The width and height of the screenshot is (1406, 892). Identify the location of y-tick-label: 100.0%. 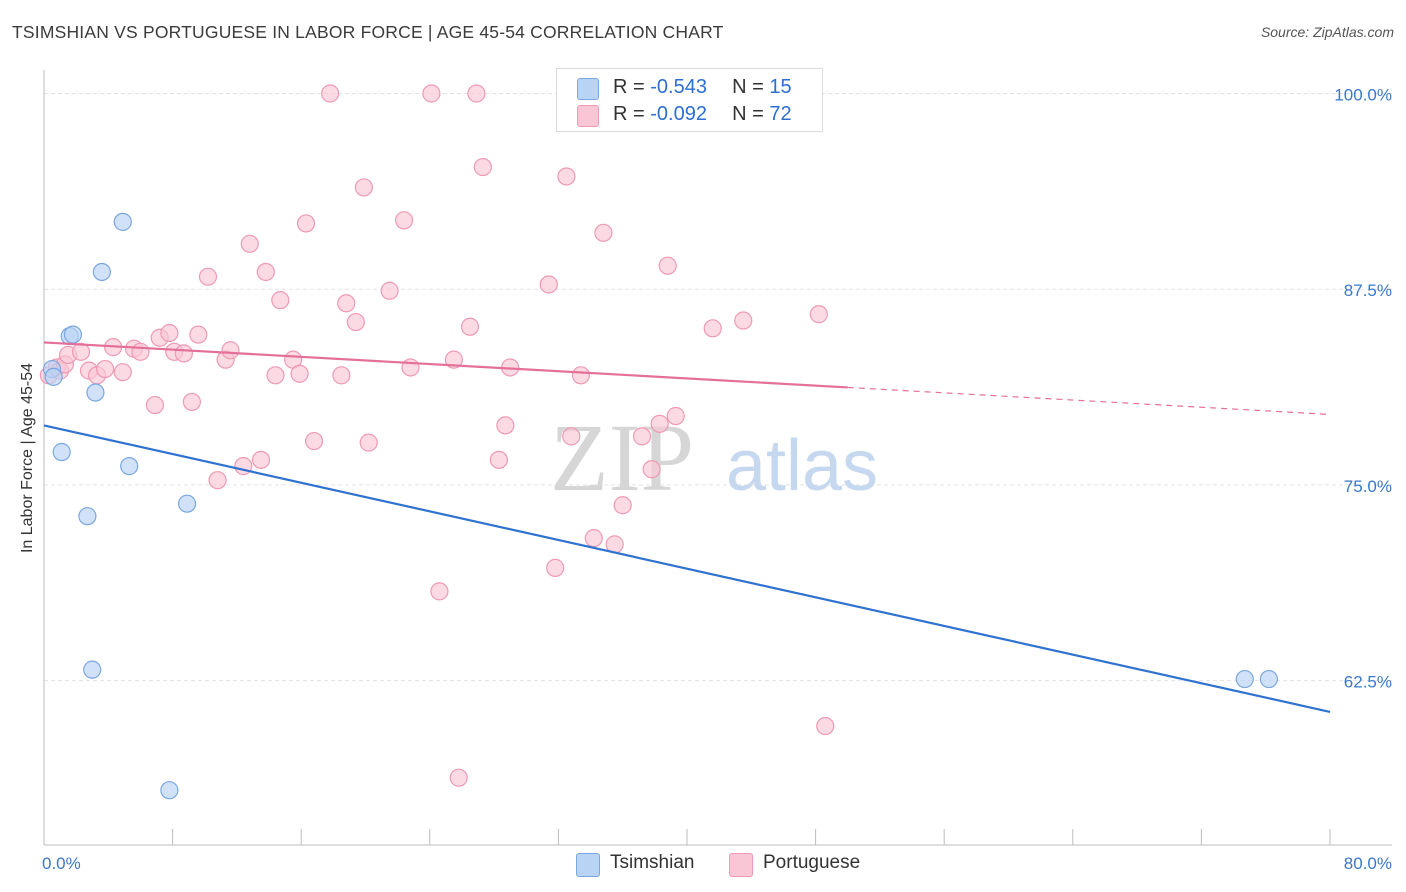
(1363, 94).